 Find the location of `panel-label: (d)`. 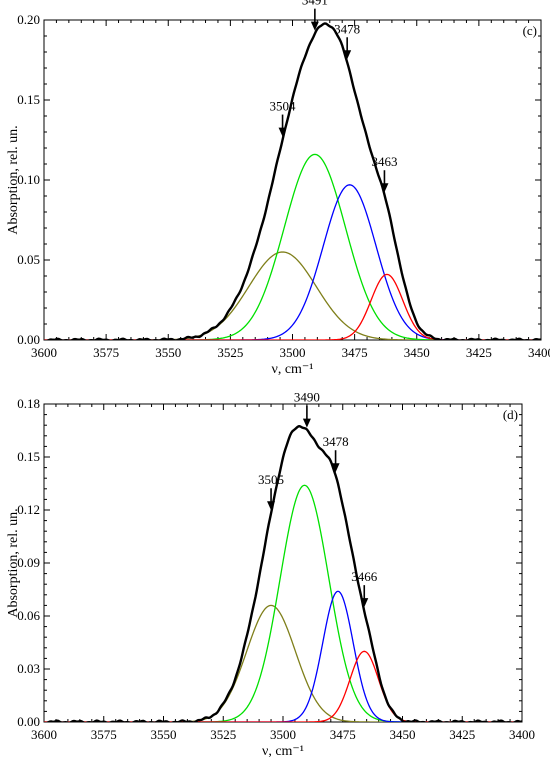

panel-label: (d) is located at coordinates (510, 414).